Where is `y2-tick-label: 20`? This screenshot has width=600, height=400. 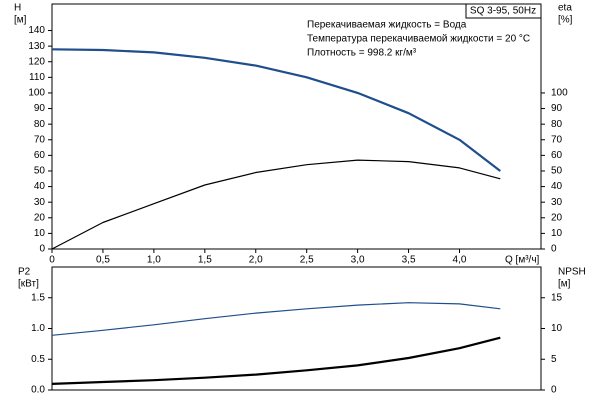
y2-tick-label: 20 is located at coordinates (557, 217).